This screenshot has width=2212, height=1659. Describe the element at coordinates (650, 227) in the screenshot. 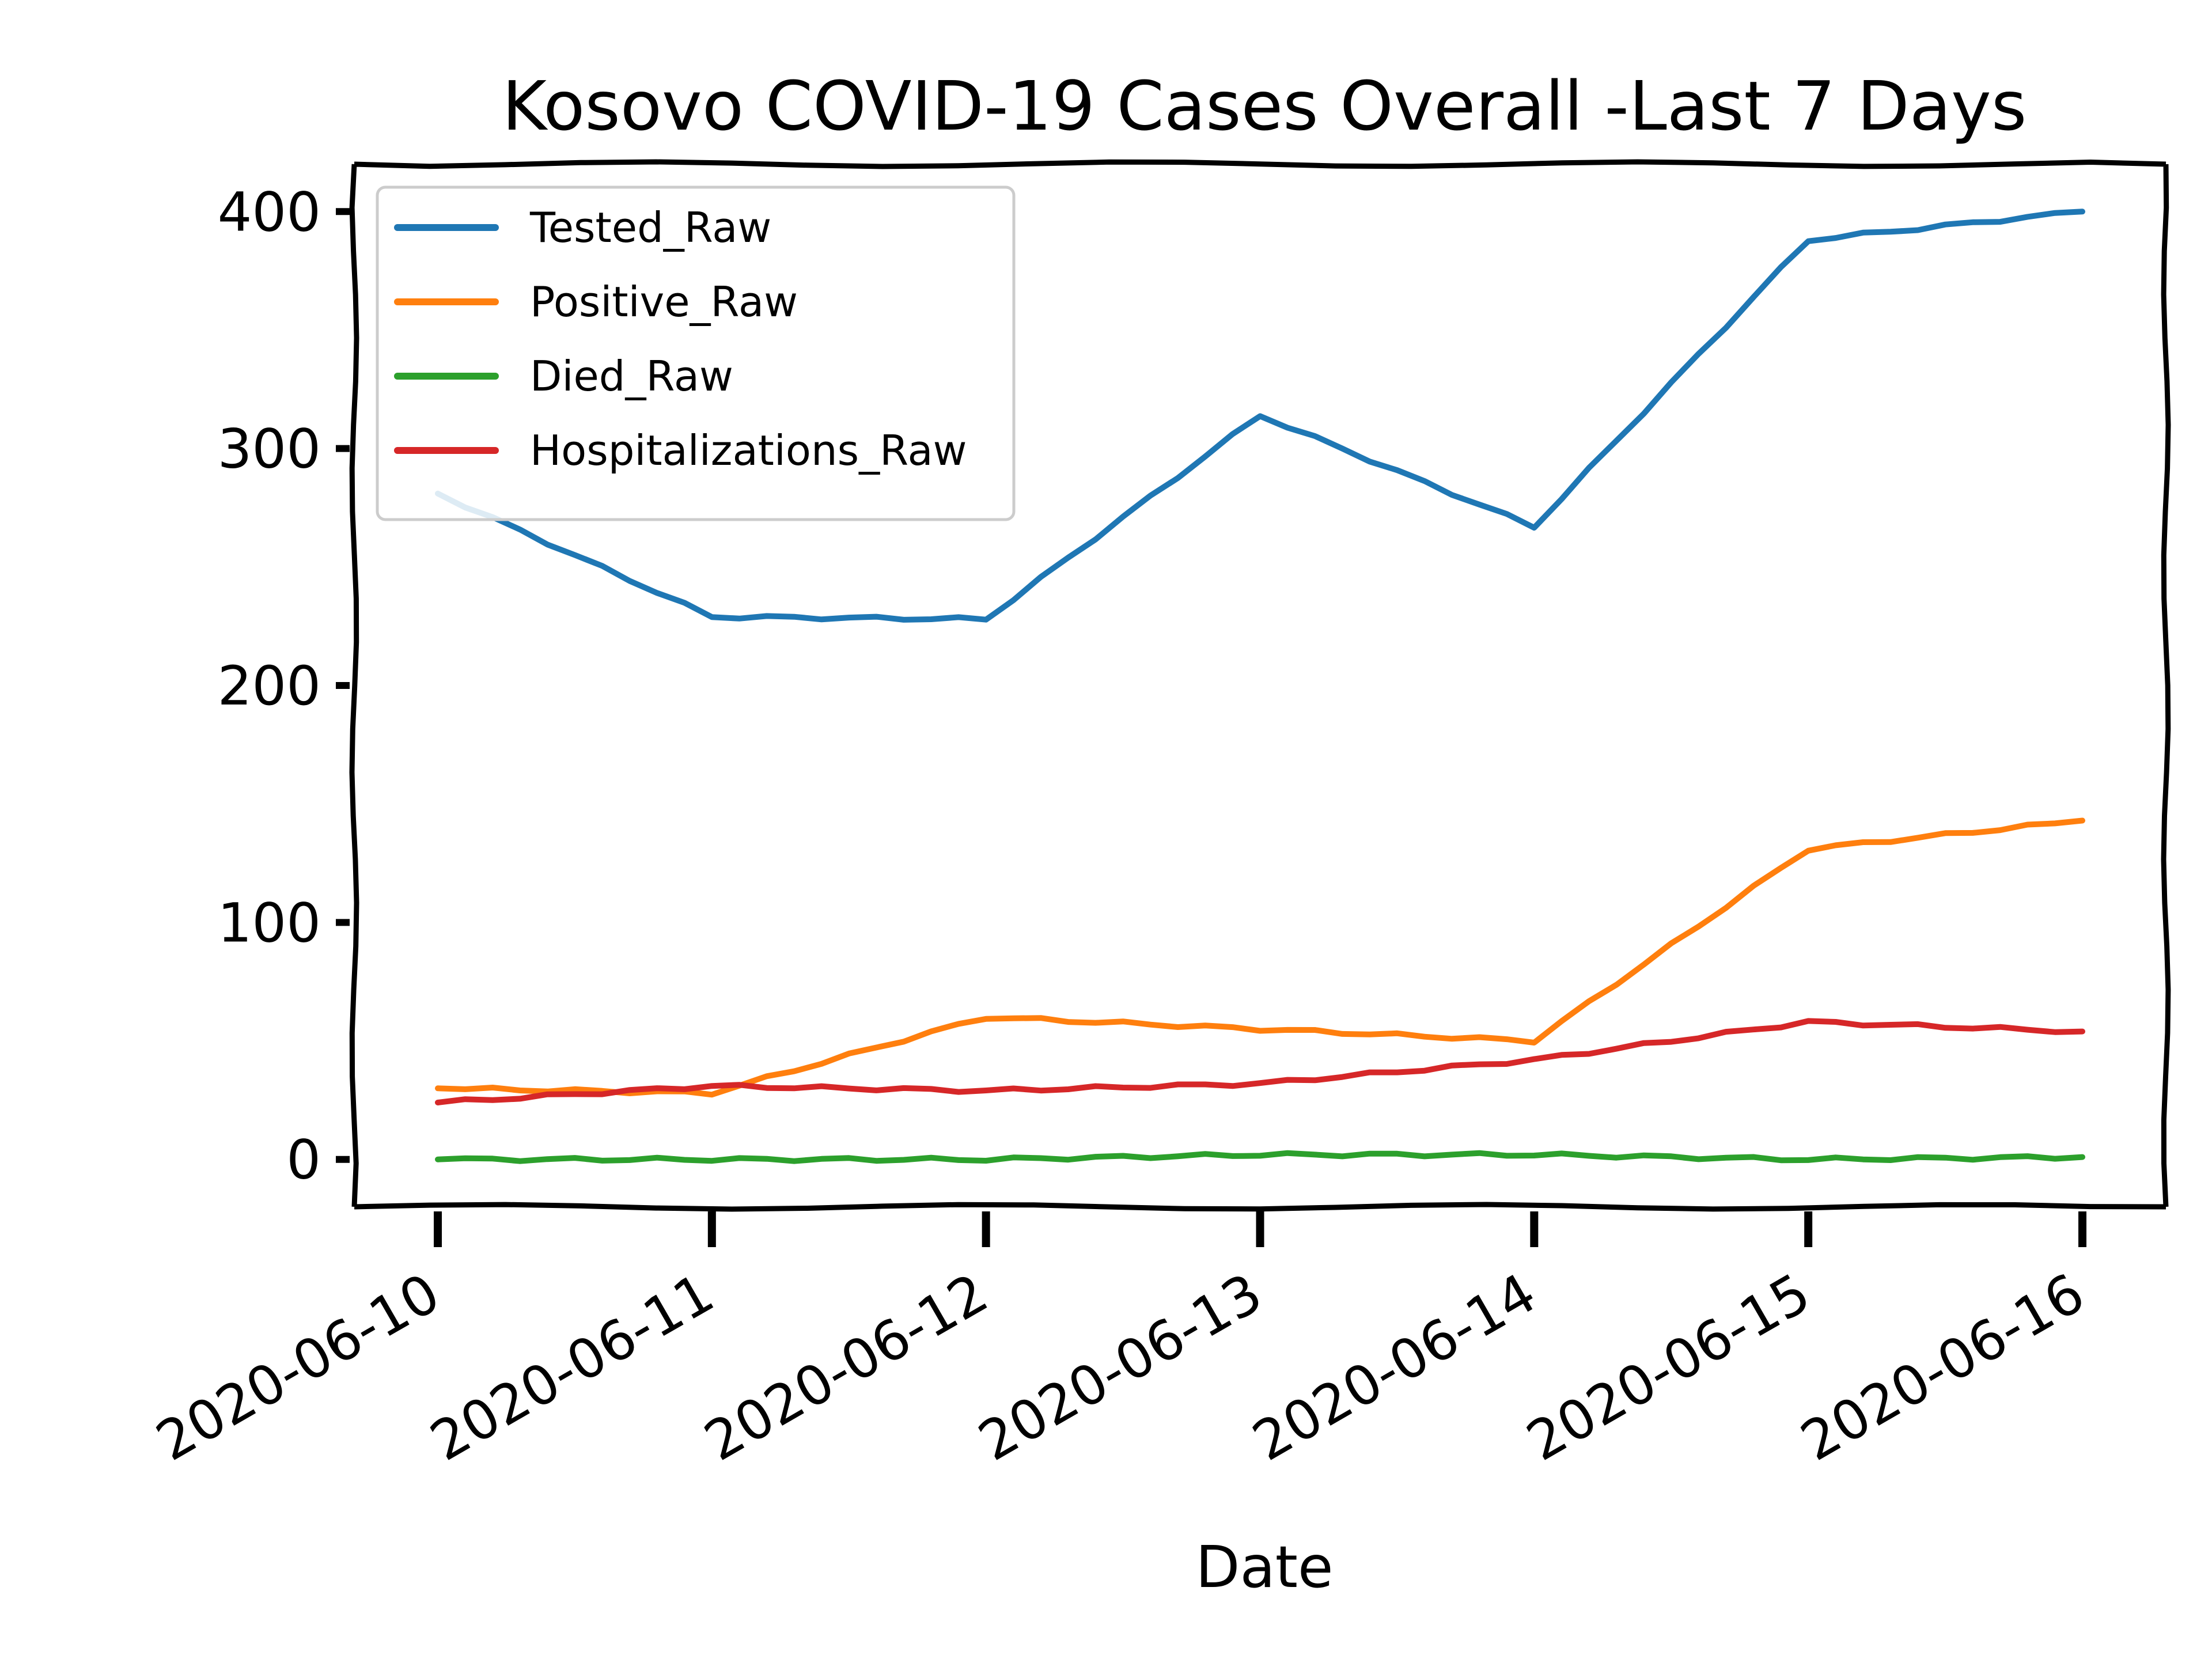

I see `legend-label: Tested_Raw` at that location.